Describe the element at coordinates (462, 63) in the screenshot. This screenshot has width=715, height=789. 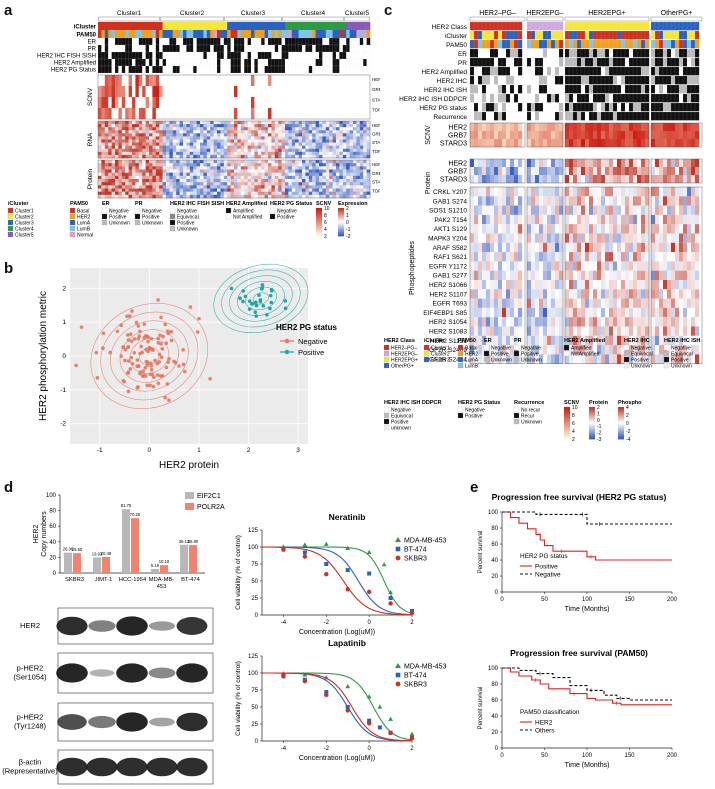
I see `track-label: PR` at that location.